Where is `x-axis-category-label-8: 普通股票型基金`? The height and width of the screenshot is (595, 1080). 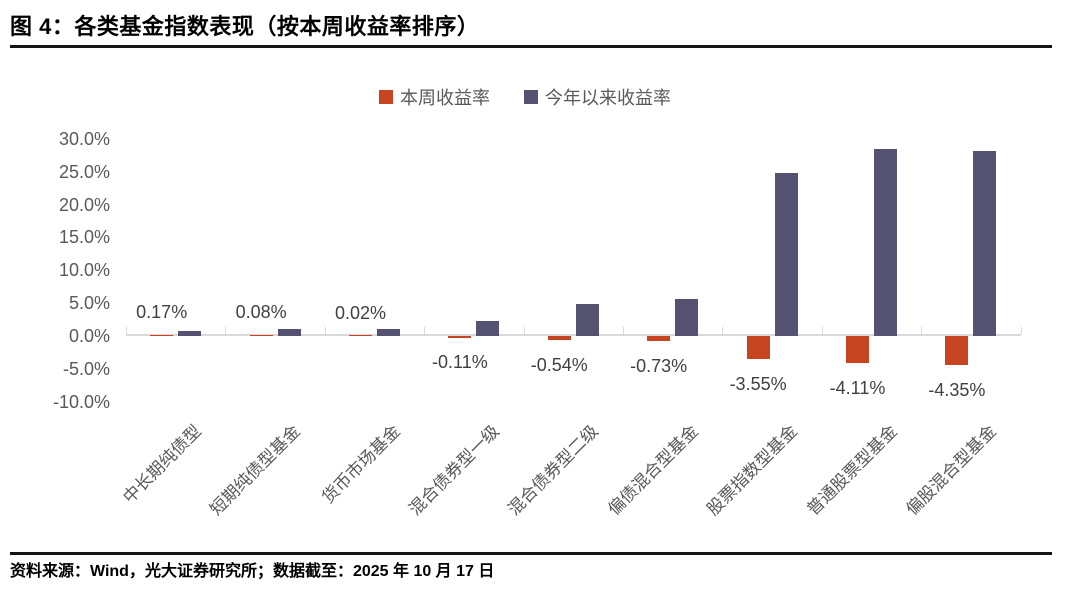 x-axis-category-label-8: 普通股票型基金 is located at coordinates (851, 470).